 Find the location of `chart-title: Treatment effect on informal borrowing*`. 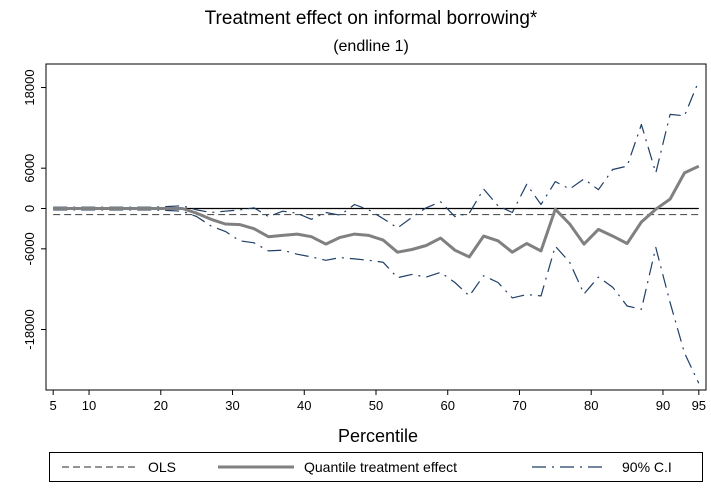

chart-title: Treatment effect on informal borrowing* is located at coordinates (371, 18).